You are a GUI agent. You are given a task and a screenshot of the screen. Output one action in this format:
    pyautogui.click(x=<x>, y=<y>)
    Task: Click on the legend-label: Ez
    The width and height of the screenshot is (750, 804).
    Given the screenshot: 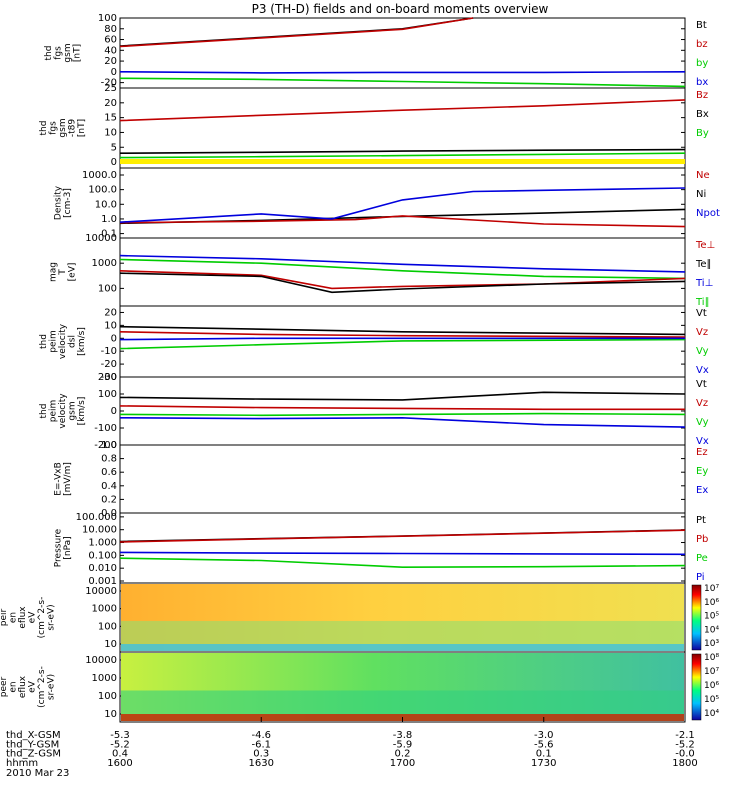 What is the action you would take?
    pyautogui.click(x=702, y=452)
    